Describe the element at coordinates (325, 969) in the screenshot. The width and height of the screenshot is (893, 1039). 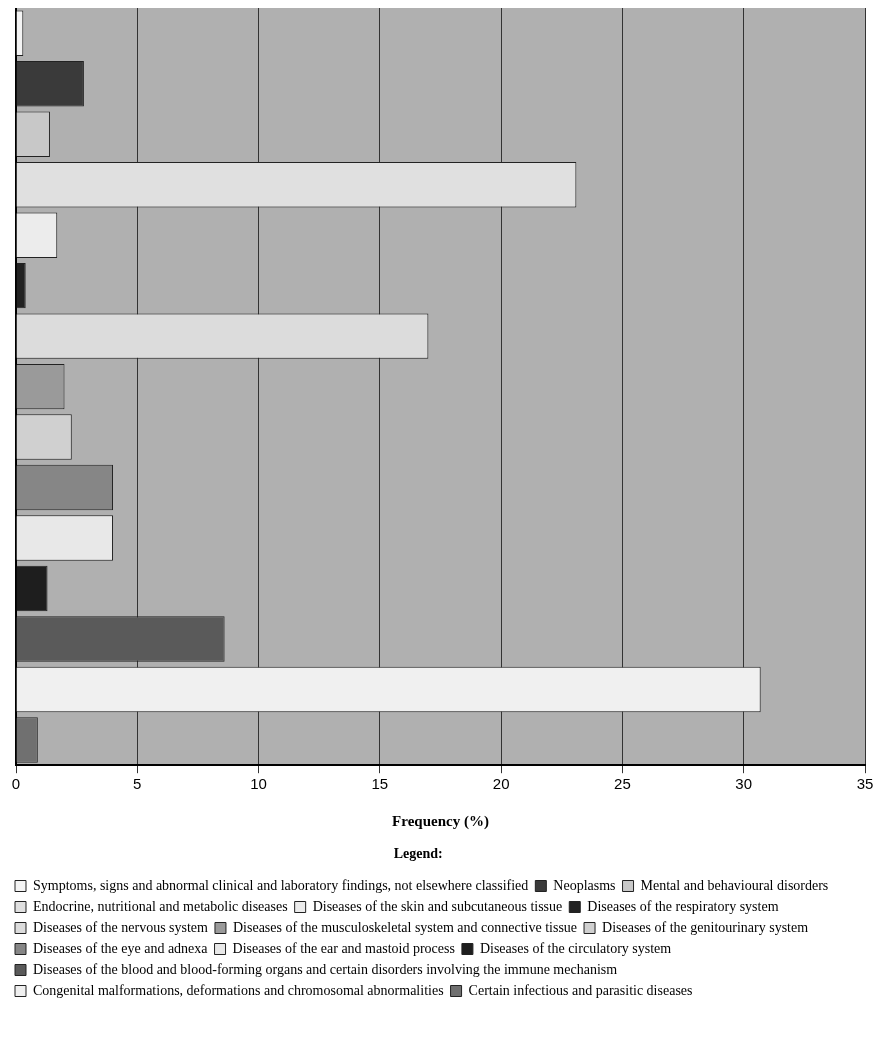
I see `legend-label: Diseases of the blood and blood-forming organs and certain disorders involving the immune mechanism` at that location.